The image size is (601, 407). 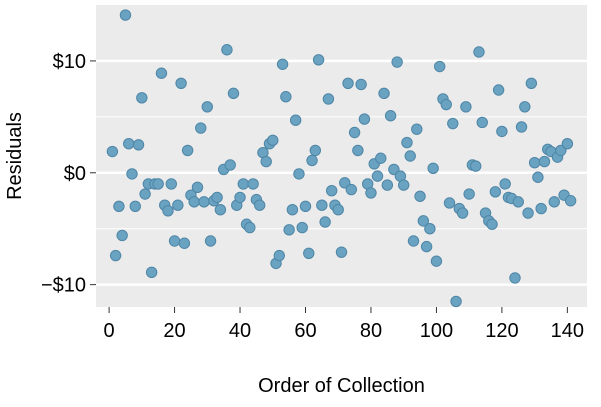 What do you see at coordinates (501, 331) in the screenshot?
I see `x-tick-label: 120` at bounding box center [501, 331].